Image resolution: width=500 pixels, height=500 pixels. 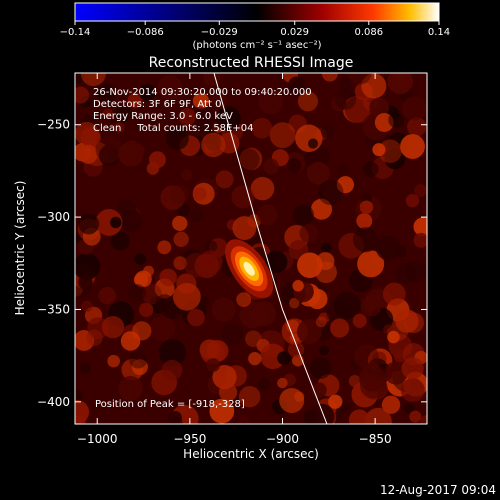 I want to click on flare-source, so click(x=249, y=269).